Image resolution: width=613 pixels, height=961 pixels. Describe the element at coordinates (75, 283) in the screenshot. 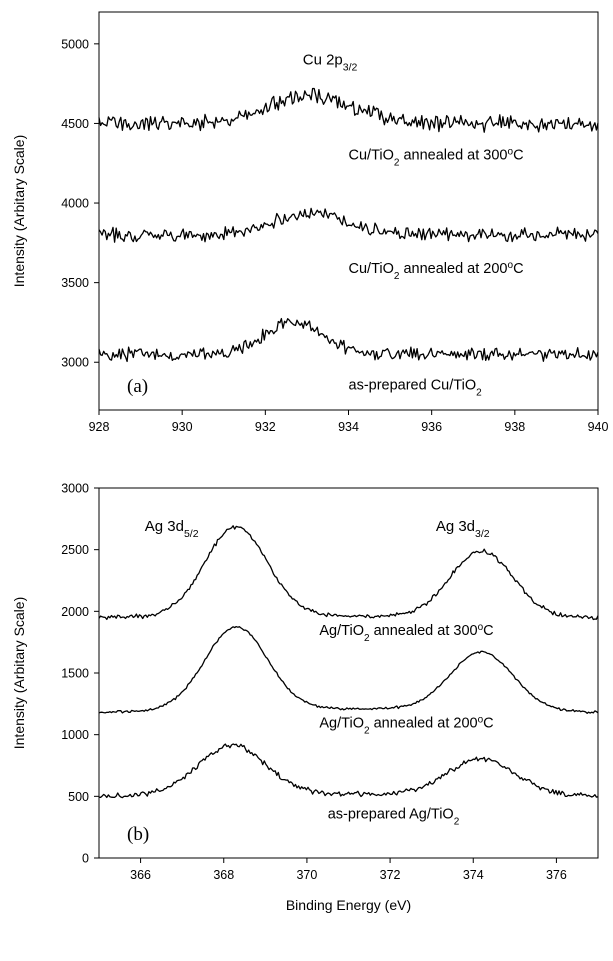

I see `y-tick-label: 3500` at that location.